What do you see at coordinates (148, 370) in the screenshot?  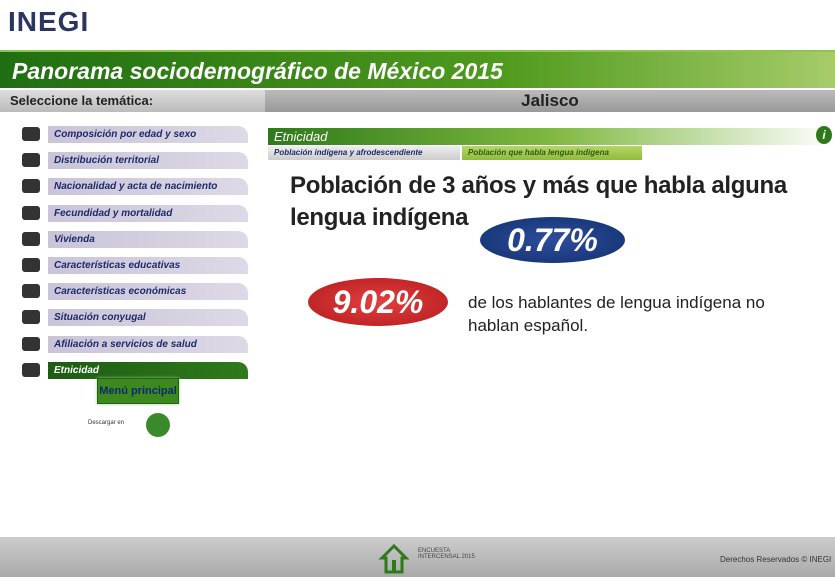 I see `menu-item: Etnicidad` at bounding box center [148, 370].